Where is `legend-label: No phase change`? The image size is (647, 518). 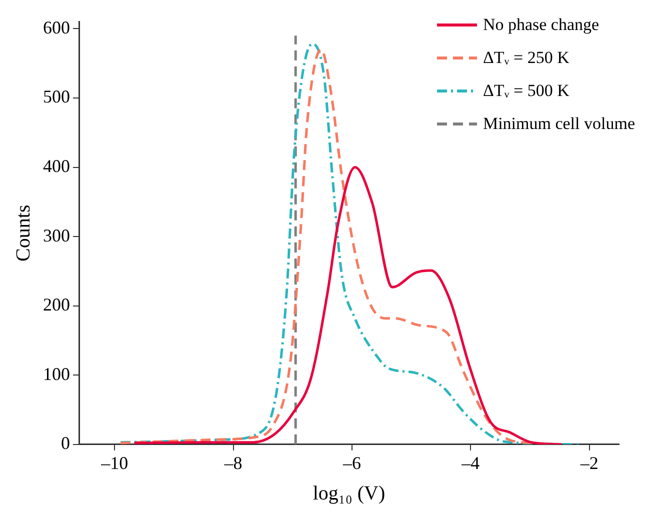 legend-label: No phase change is located at coordinates (541, 25).